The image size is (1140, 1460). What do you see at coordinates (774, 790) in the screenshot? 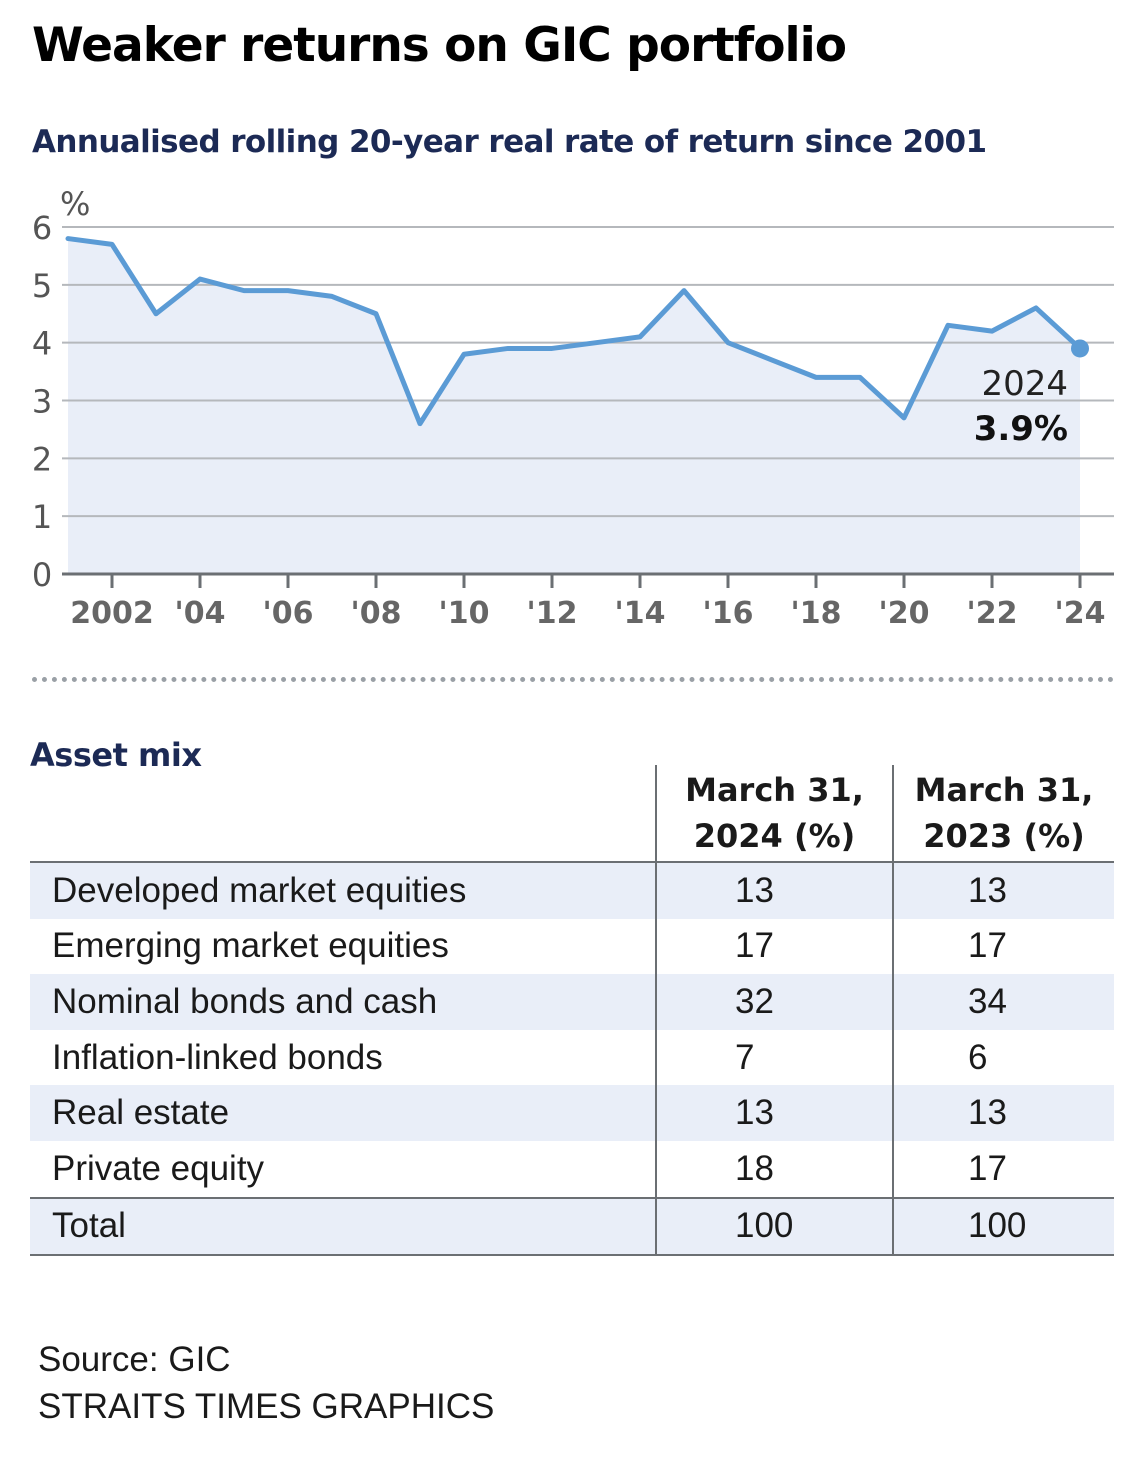
I see `header-2024-line1: March 31,` at bounding box center [774, 790].